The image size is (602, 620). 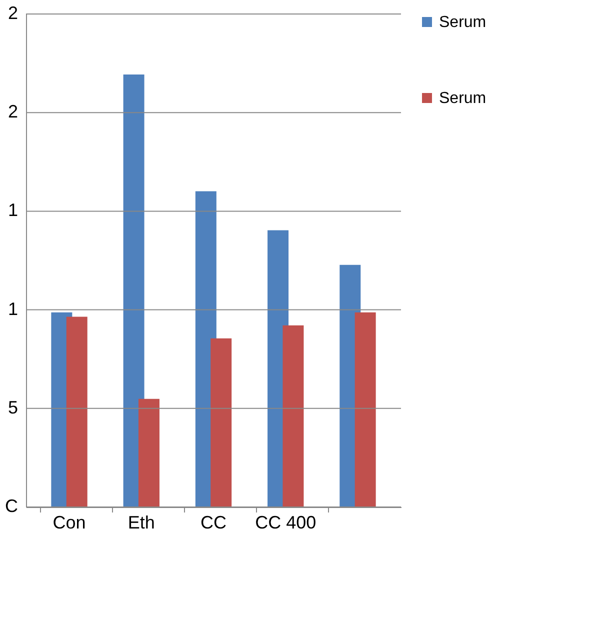 I want to click on text: C, so click(x=11, y=506).